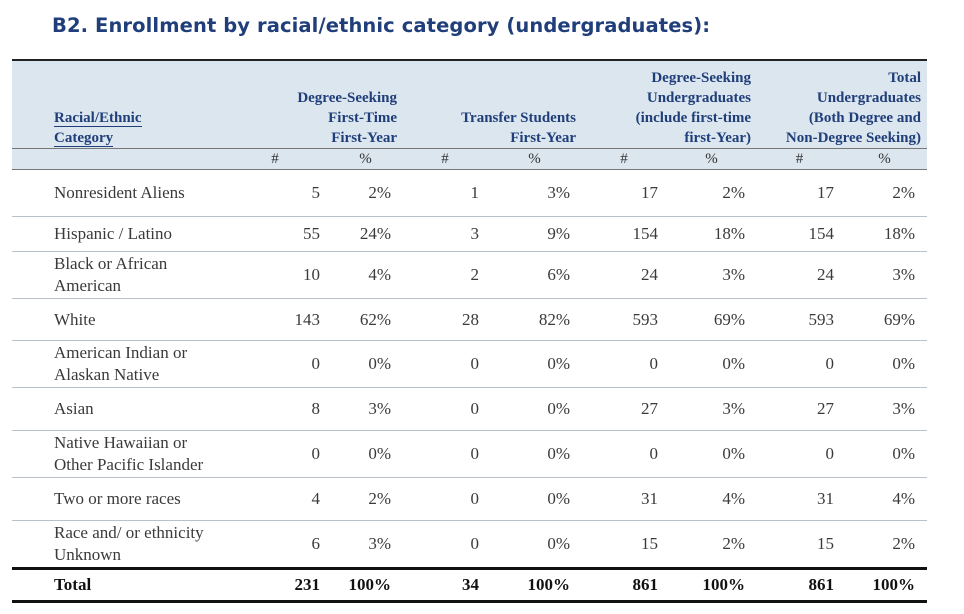 This screenshot has height=614, width=964. Describe the element at coordinates (366, 234) in the screenshot. I see `cell-percent: 24%` at that location.